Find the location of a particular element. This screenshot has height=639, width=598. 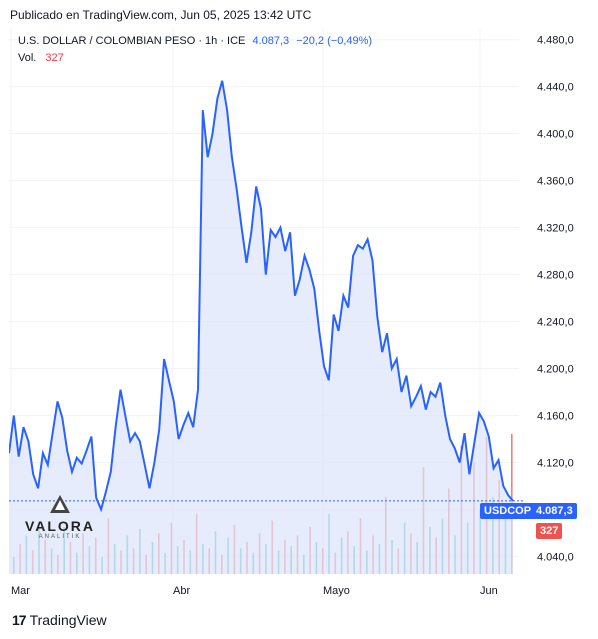

y-tick-label: 4.240,0 is located at coordinates (555, 323).